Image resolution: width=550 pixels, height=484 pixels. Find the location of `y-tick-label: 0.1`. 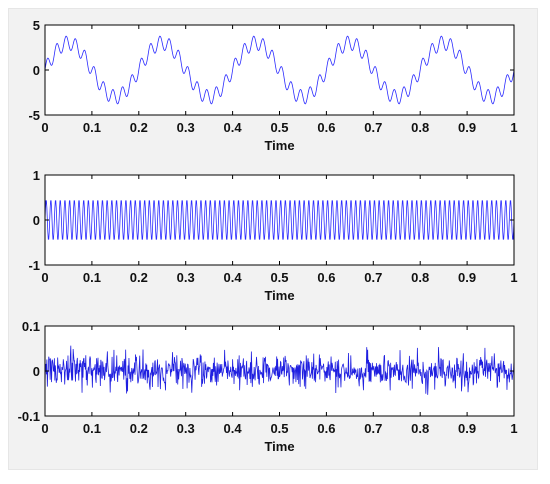

y-tick-label: 0.1 is located at coordinates (31, 326).